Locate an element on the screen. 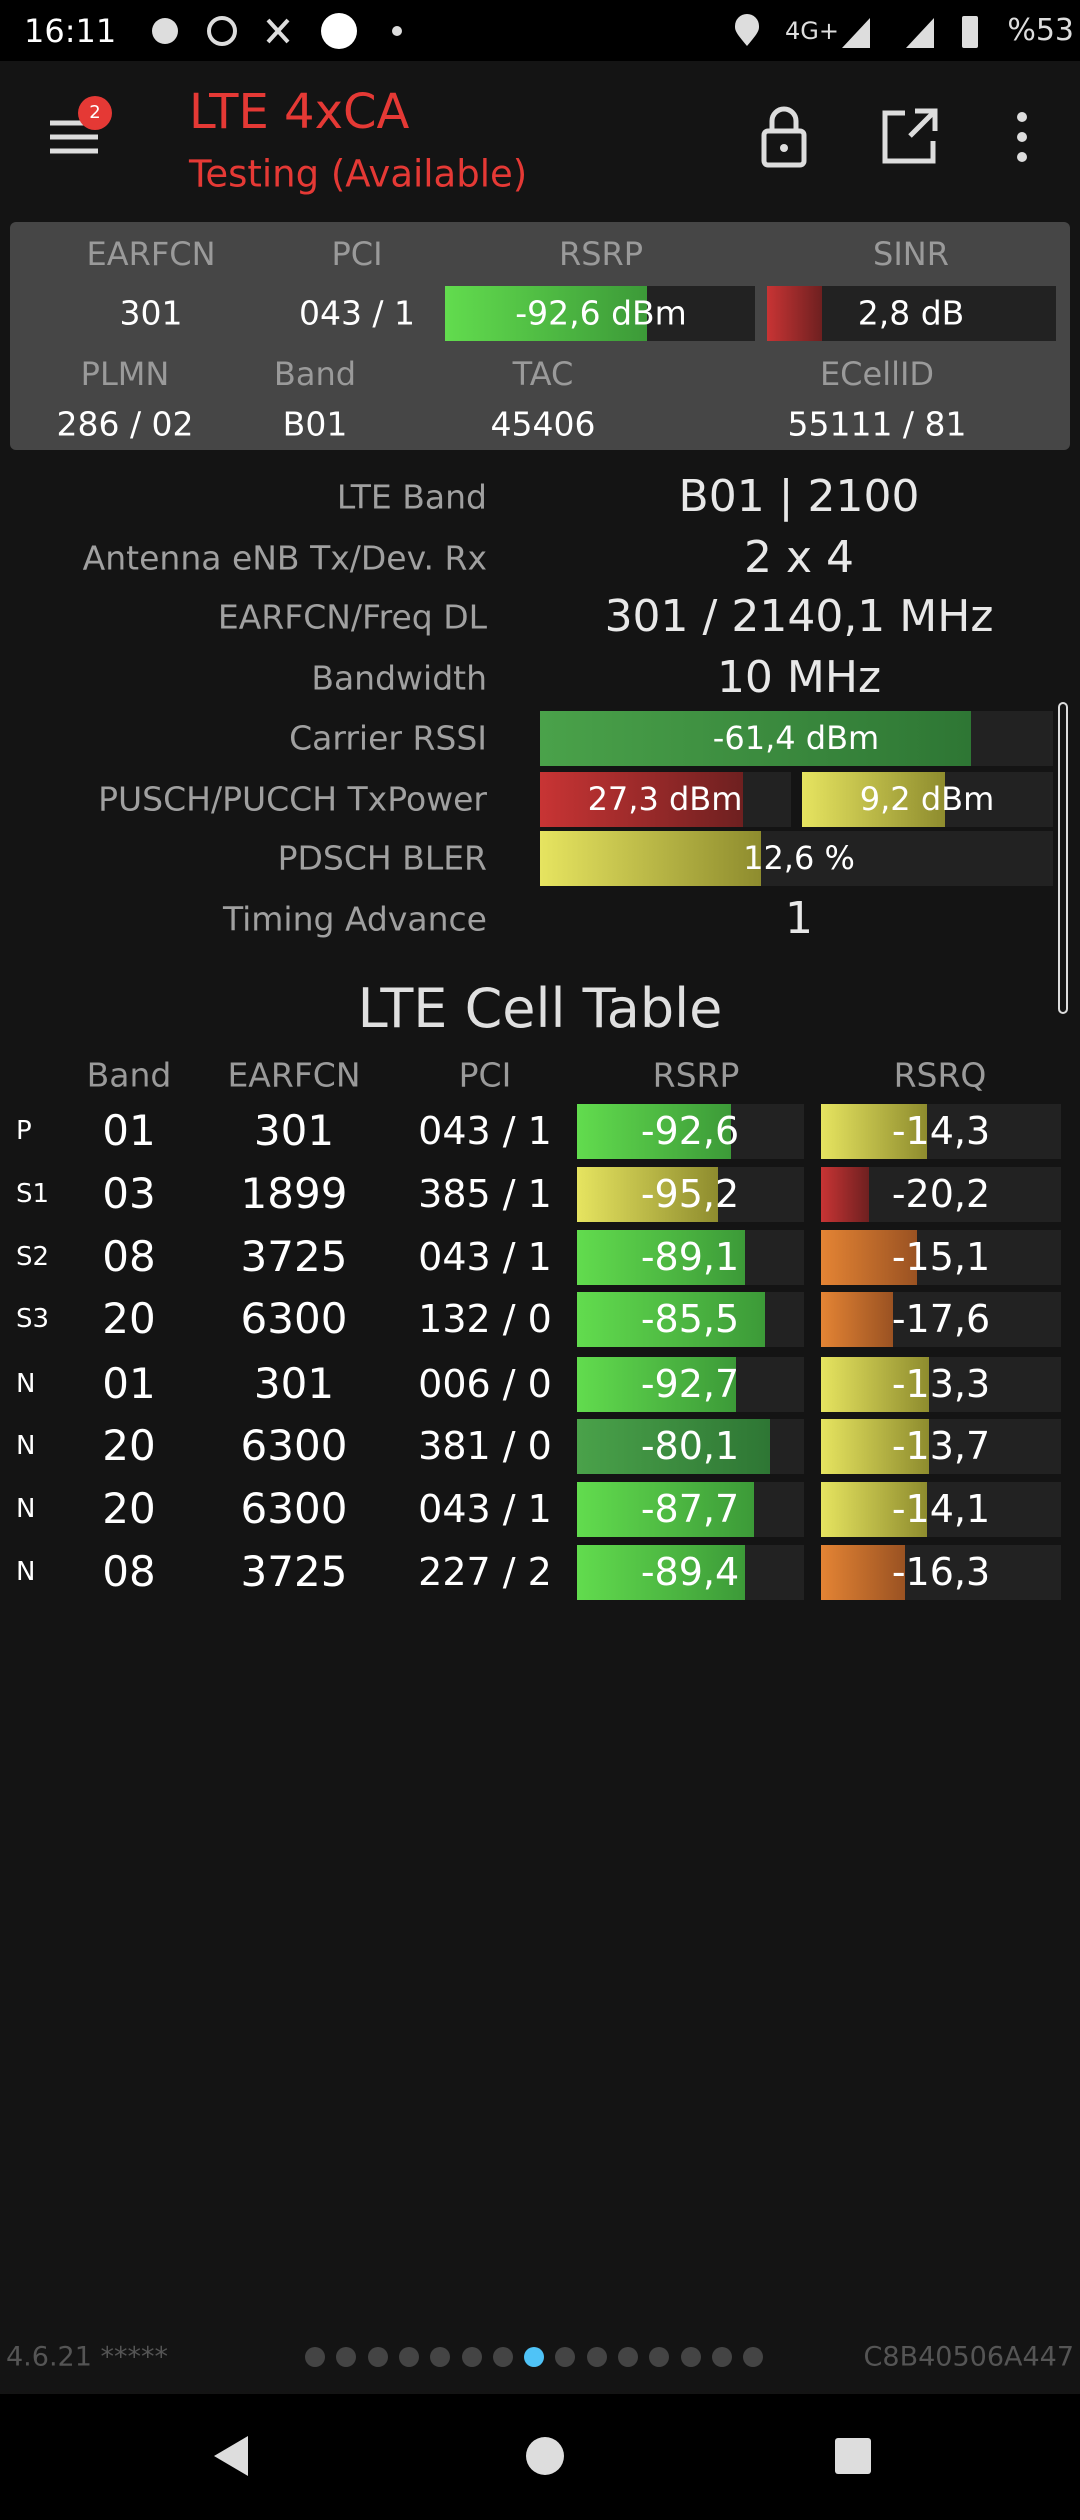 This screenshot has width=1080, height=2520. title: LTE 4xCA is located at coordinates (299, 112).